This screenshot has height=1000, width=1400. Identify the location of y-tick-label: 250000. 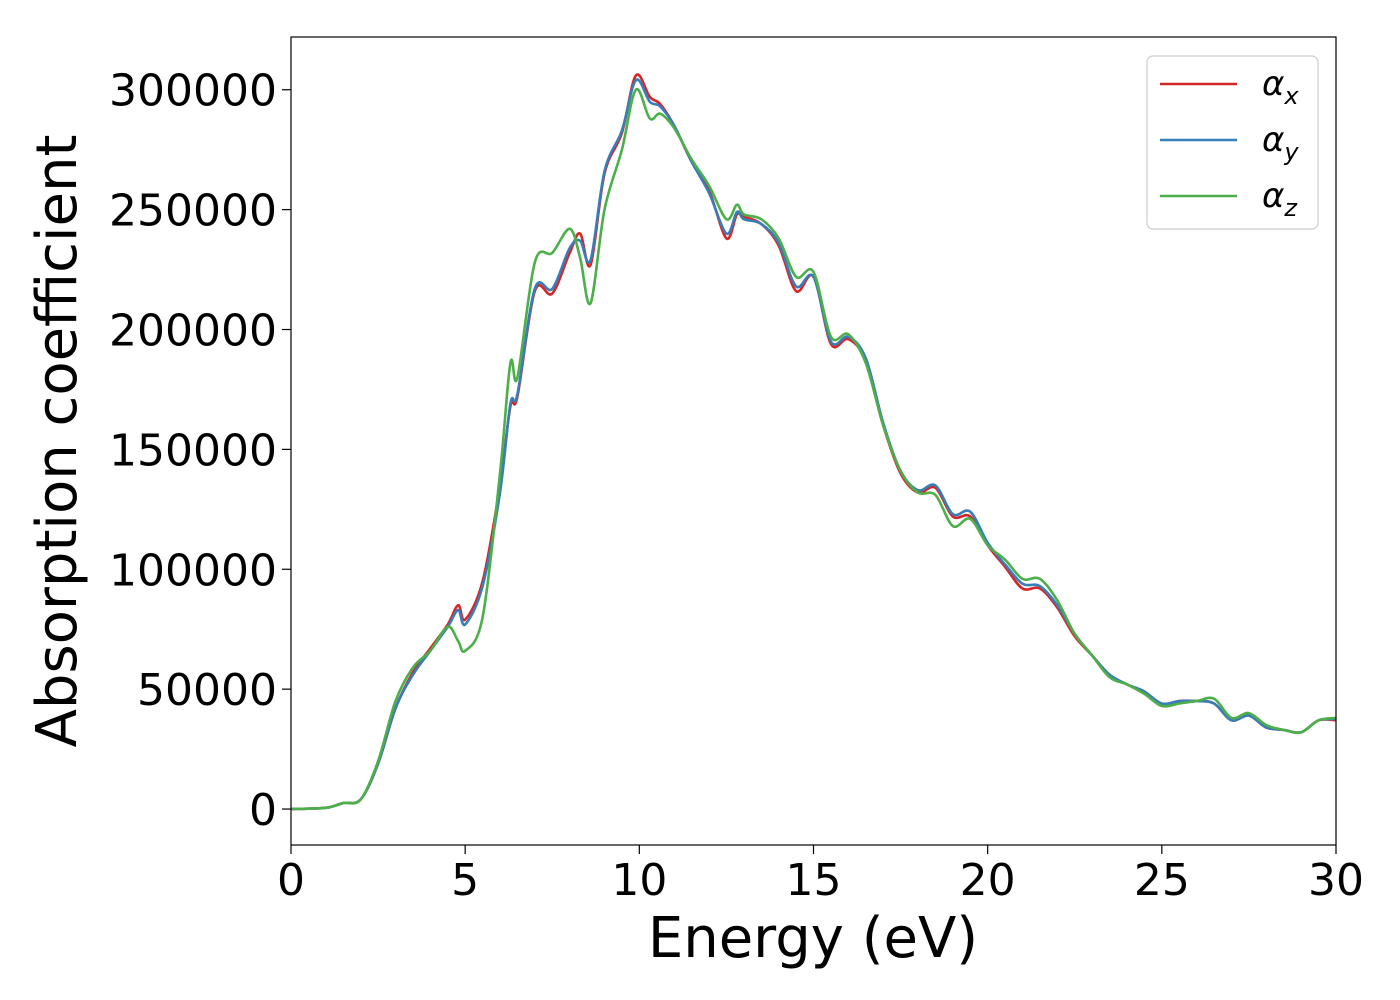
(193, 211).